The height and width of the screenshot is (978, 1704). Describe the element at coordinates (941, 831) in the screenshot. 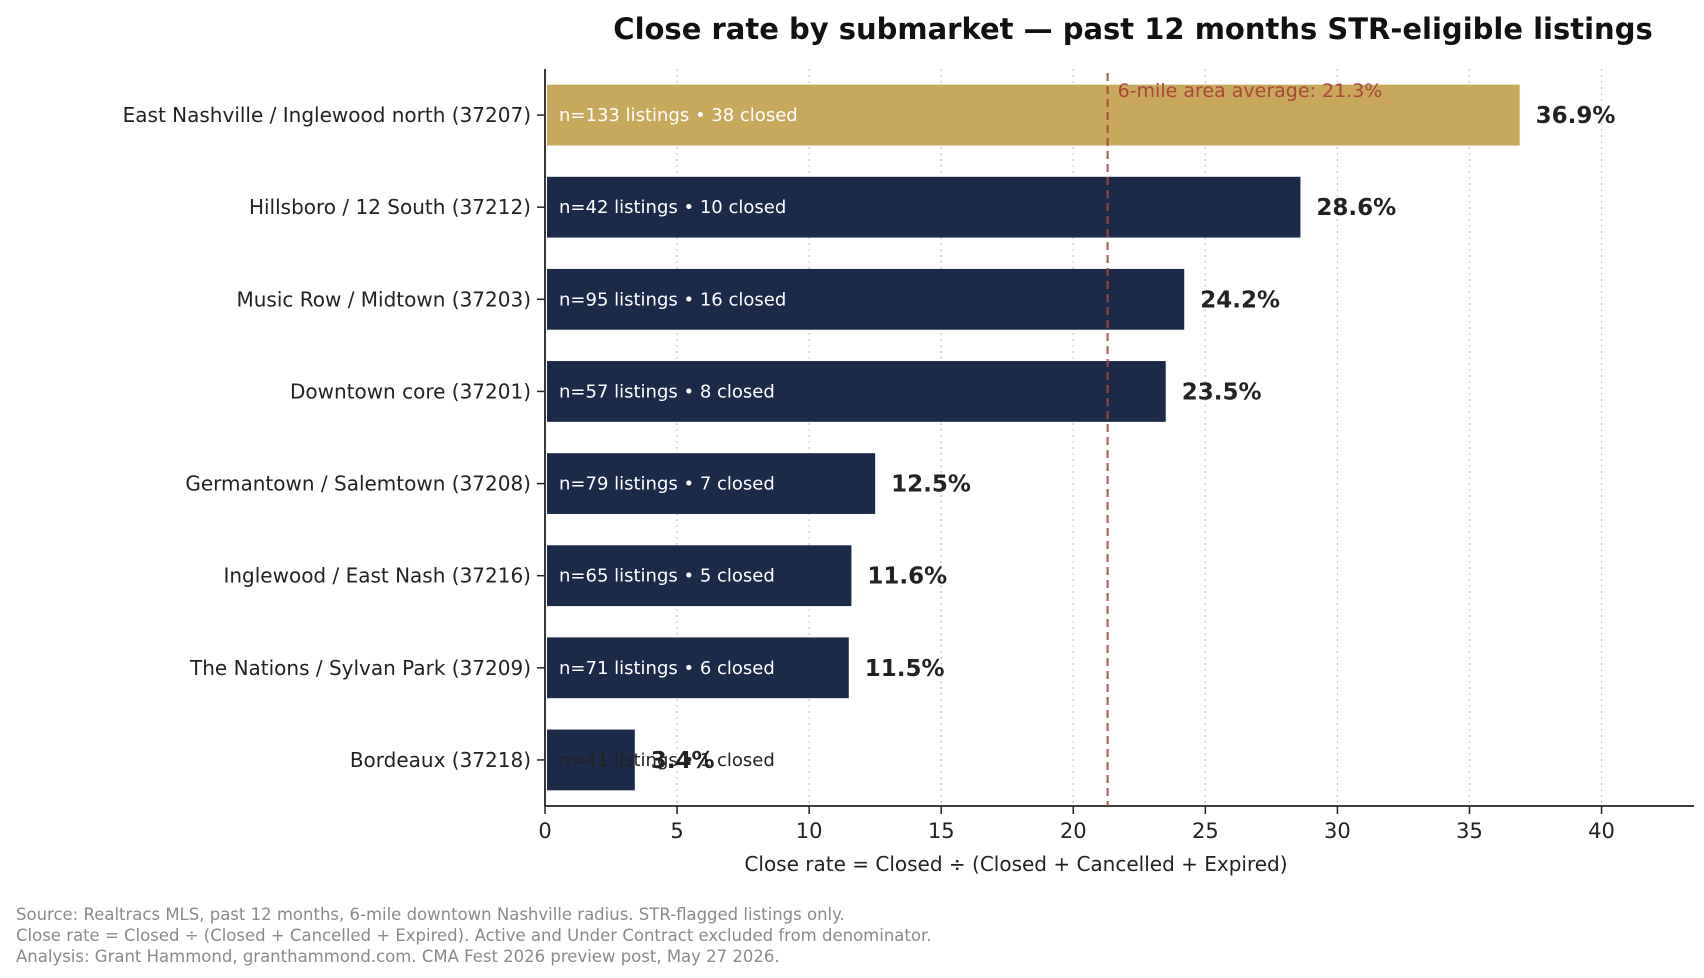

I see `x-tick-label-15: 15` at that location.